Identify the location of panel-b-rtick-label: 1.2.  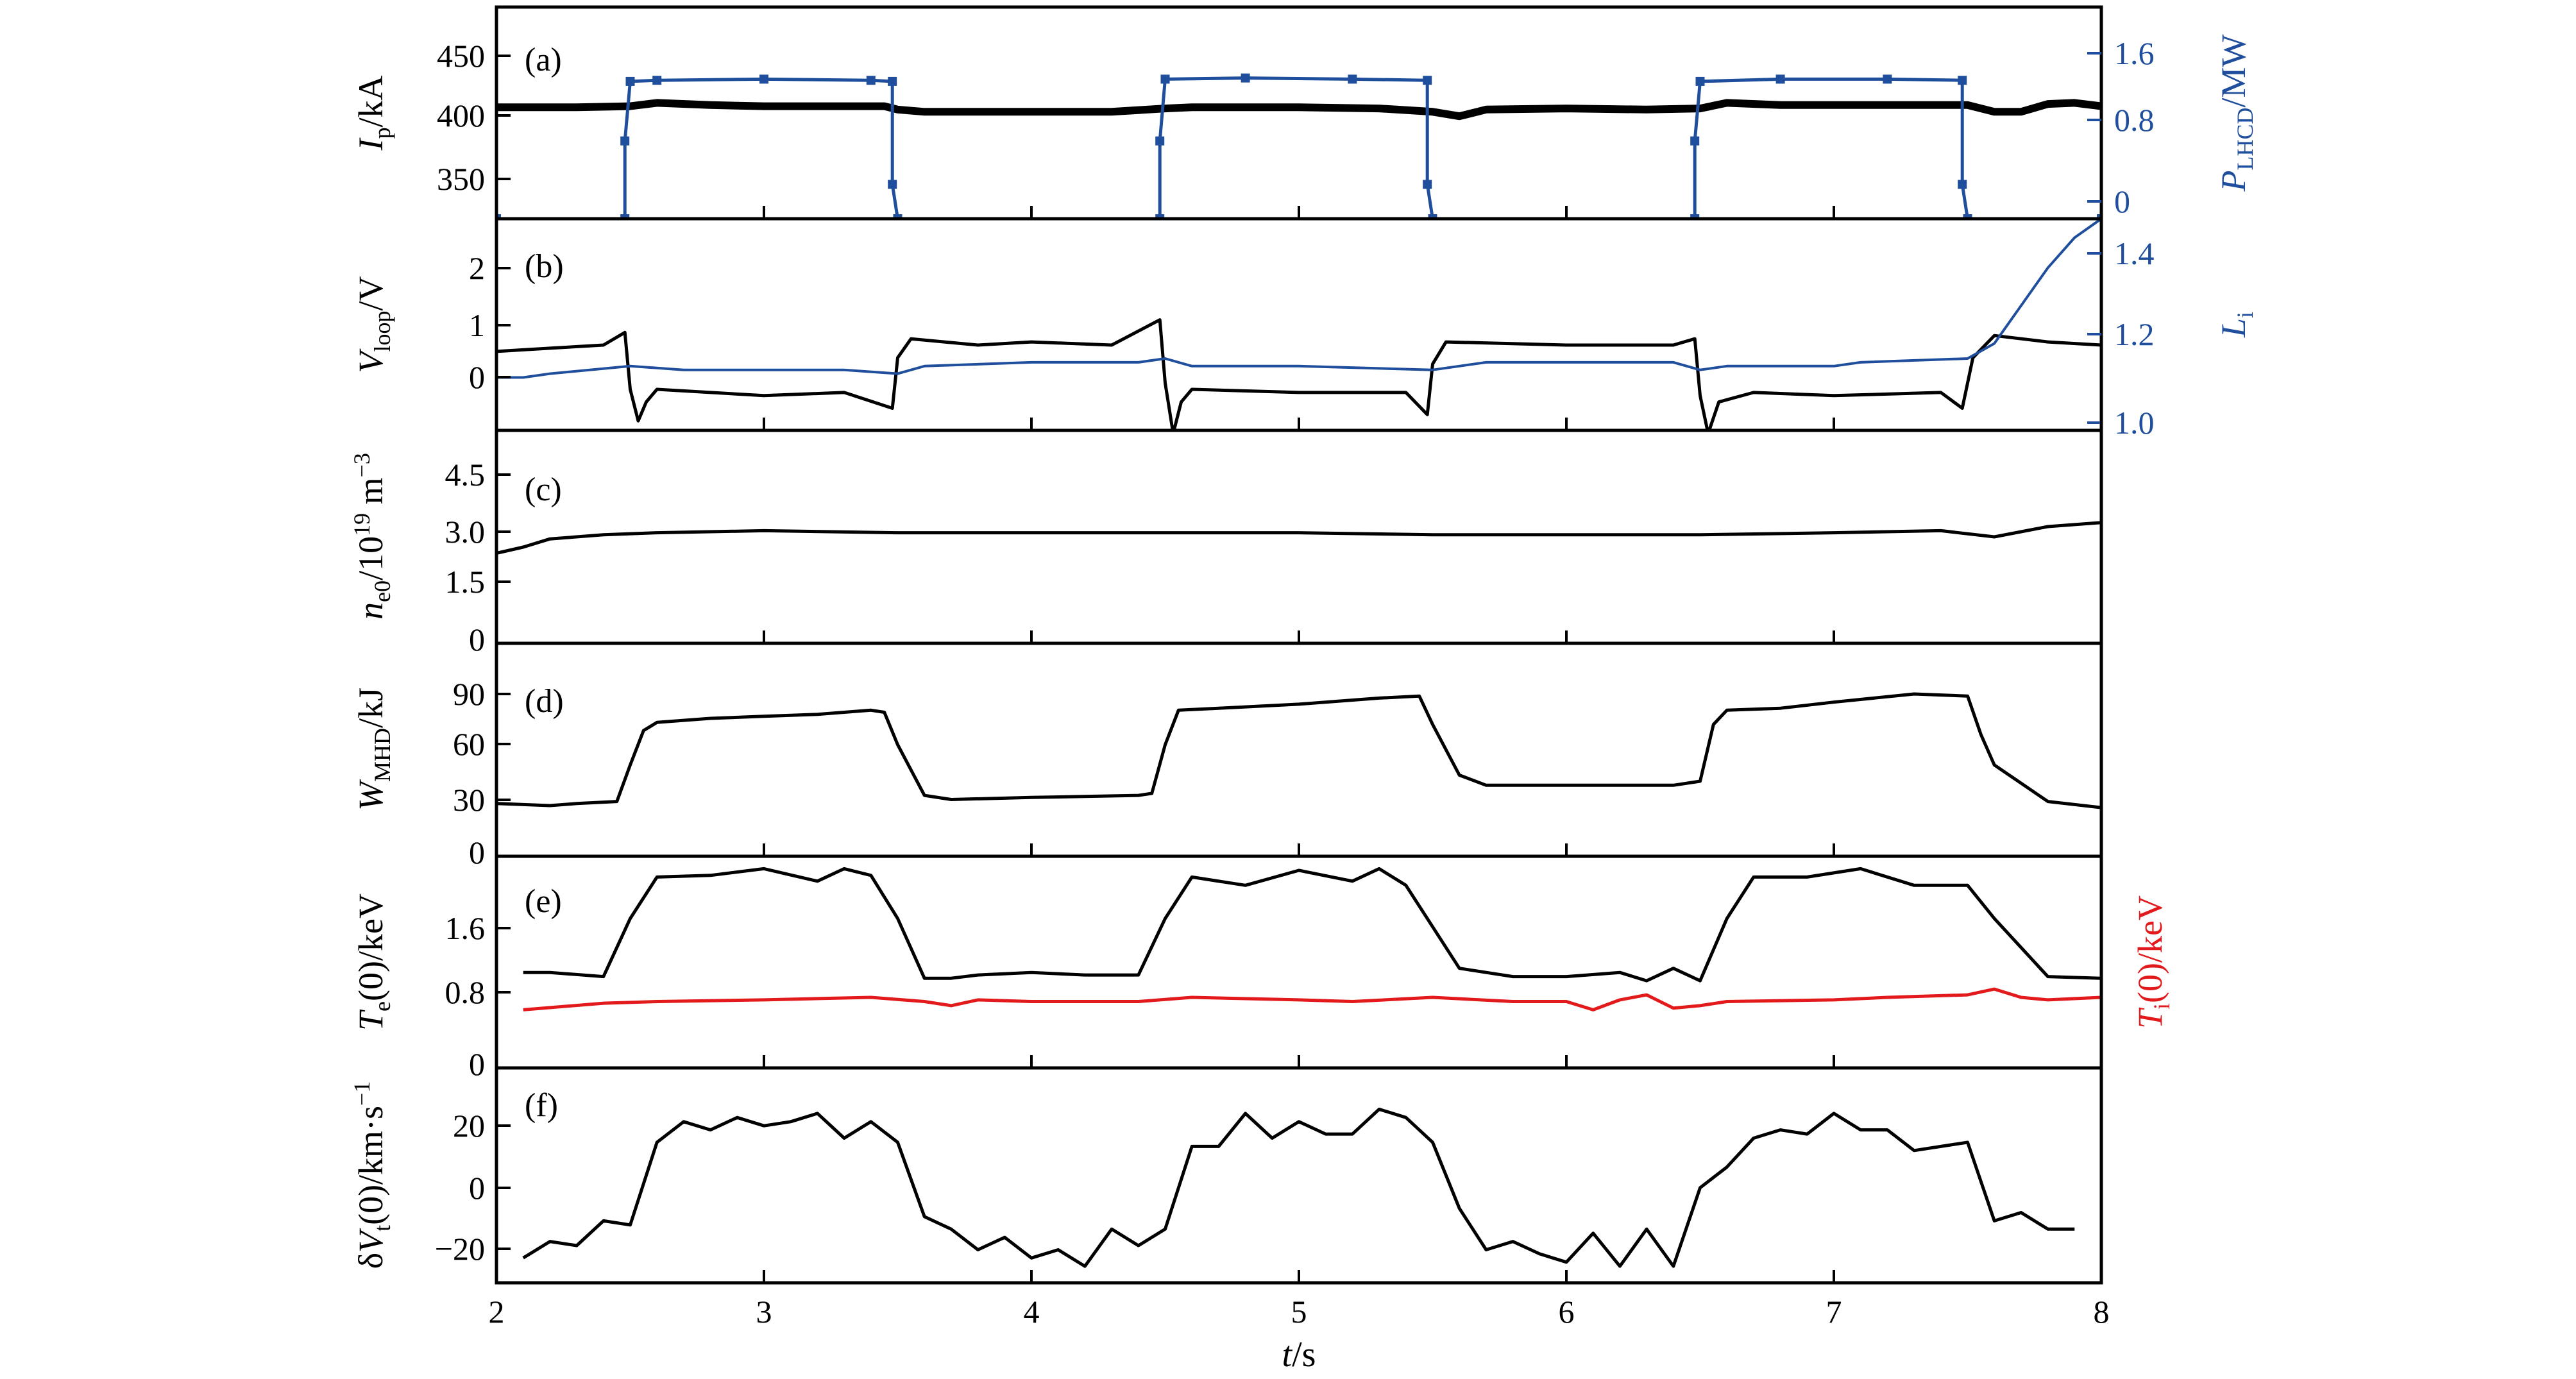
(2134, 334).